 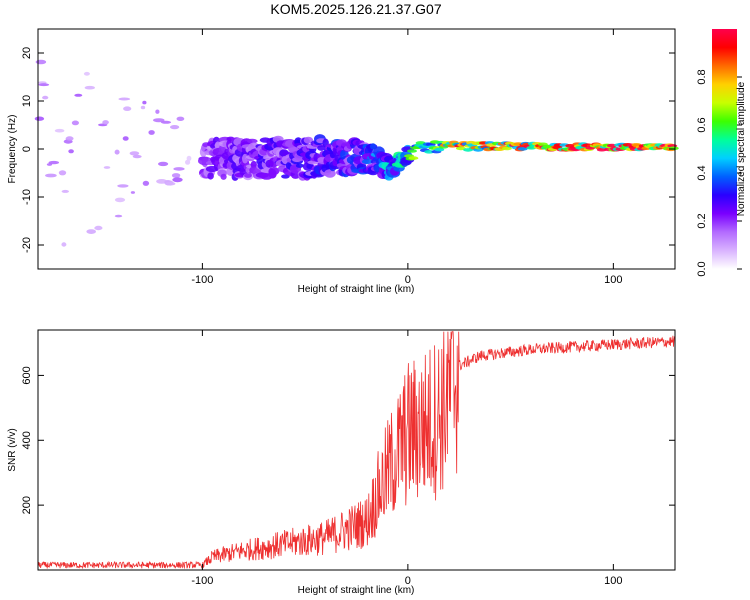 I want to click on colorbar-tick-label: 0.0, so click(x=702, y=268).